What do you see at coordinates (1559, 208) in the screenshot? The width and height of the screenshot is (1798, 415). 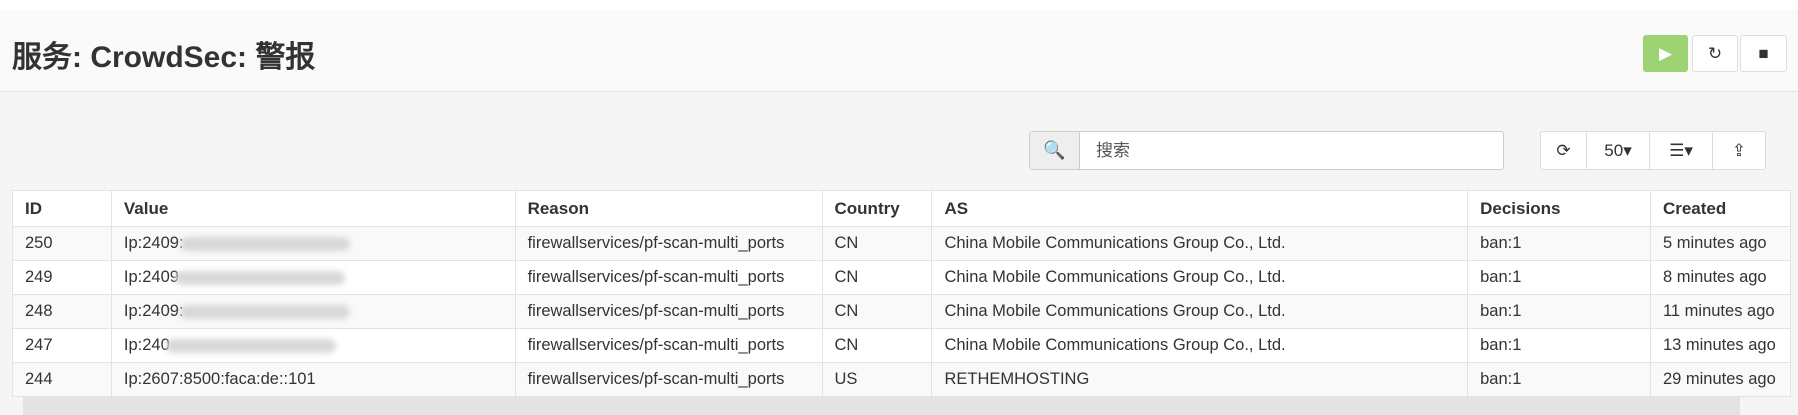 I see `column-header-decisions: Decisions` at bounding box center [1559, 208].